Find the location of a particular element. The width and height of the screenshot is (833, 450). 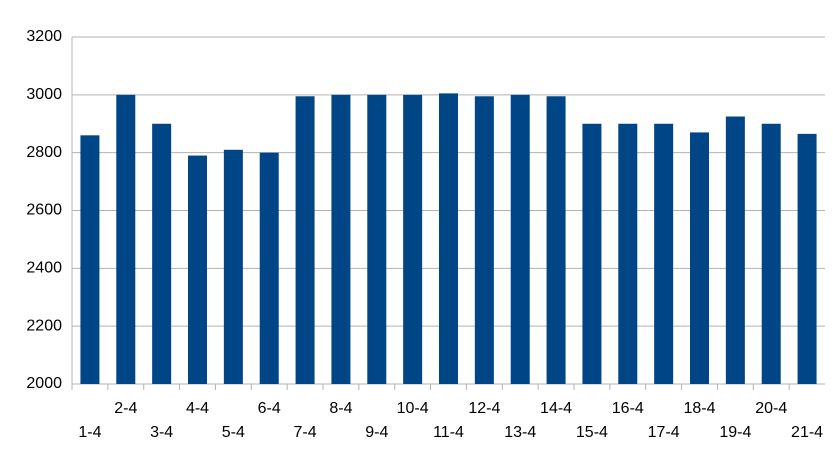

x-tick-label: 6-4 is located at coordinates (269, 408).